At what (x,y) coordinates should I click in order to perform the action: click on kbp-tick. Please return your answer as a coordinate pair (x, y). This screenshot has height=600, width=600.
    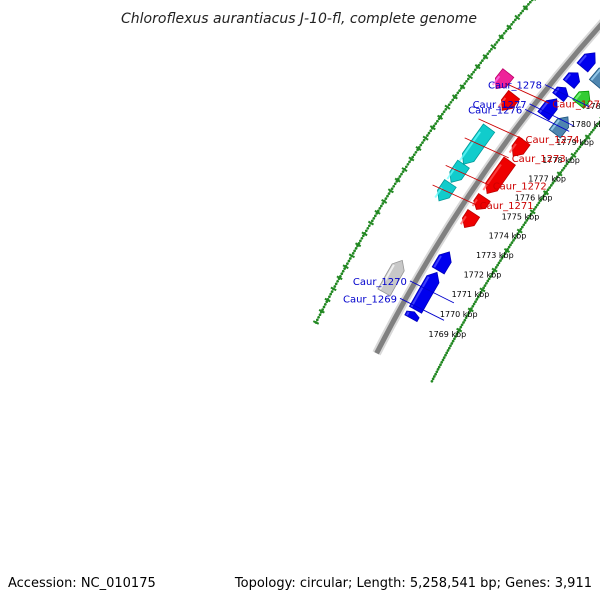
    Looking at the image, I should click on (587, 137).